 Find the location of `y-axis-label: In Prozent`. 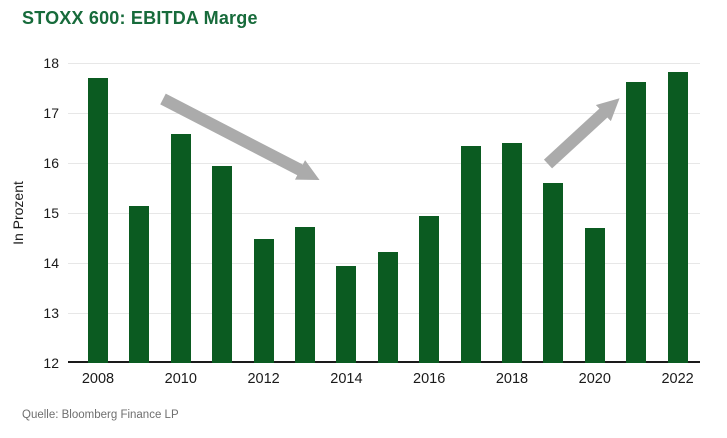

y-axis-label: In Prozent is located at coordinates (18, 213).